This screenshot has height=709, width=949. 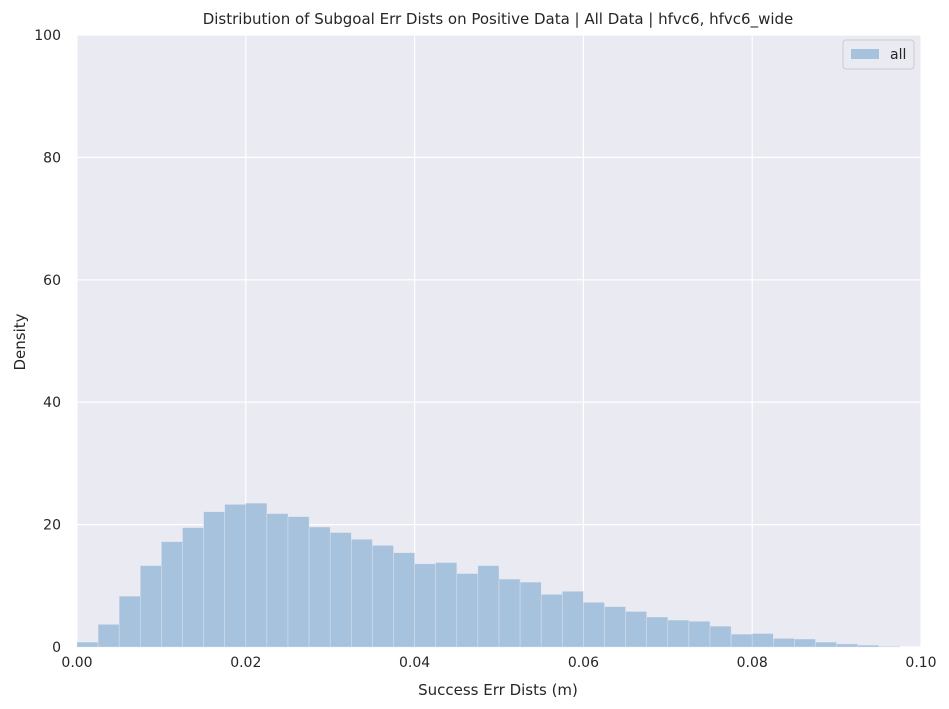 What do you see at coordinates (20, 341) in the screenshot?
I see `y-axis-label: Density` at bounding box center [20, 341].